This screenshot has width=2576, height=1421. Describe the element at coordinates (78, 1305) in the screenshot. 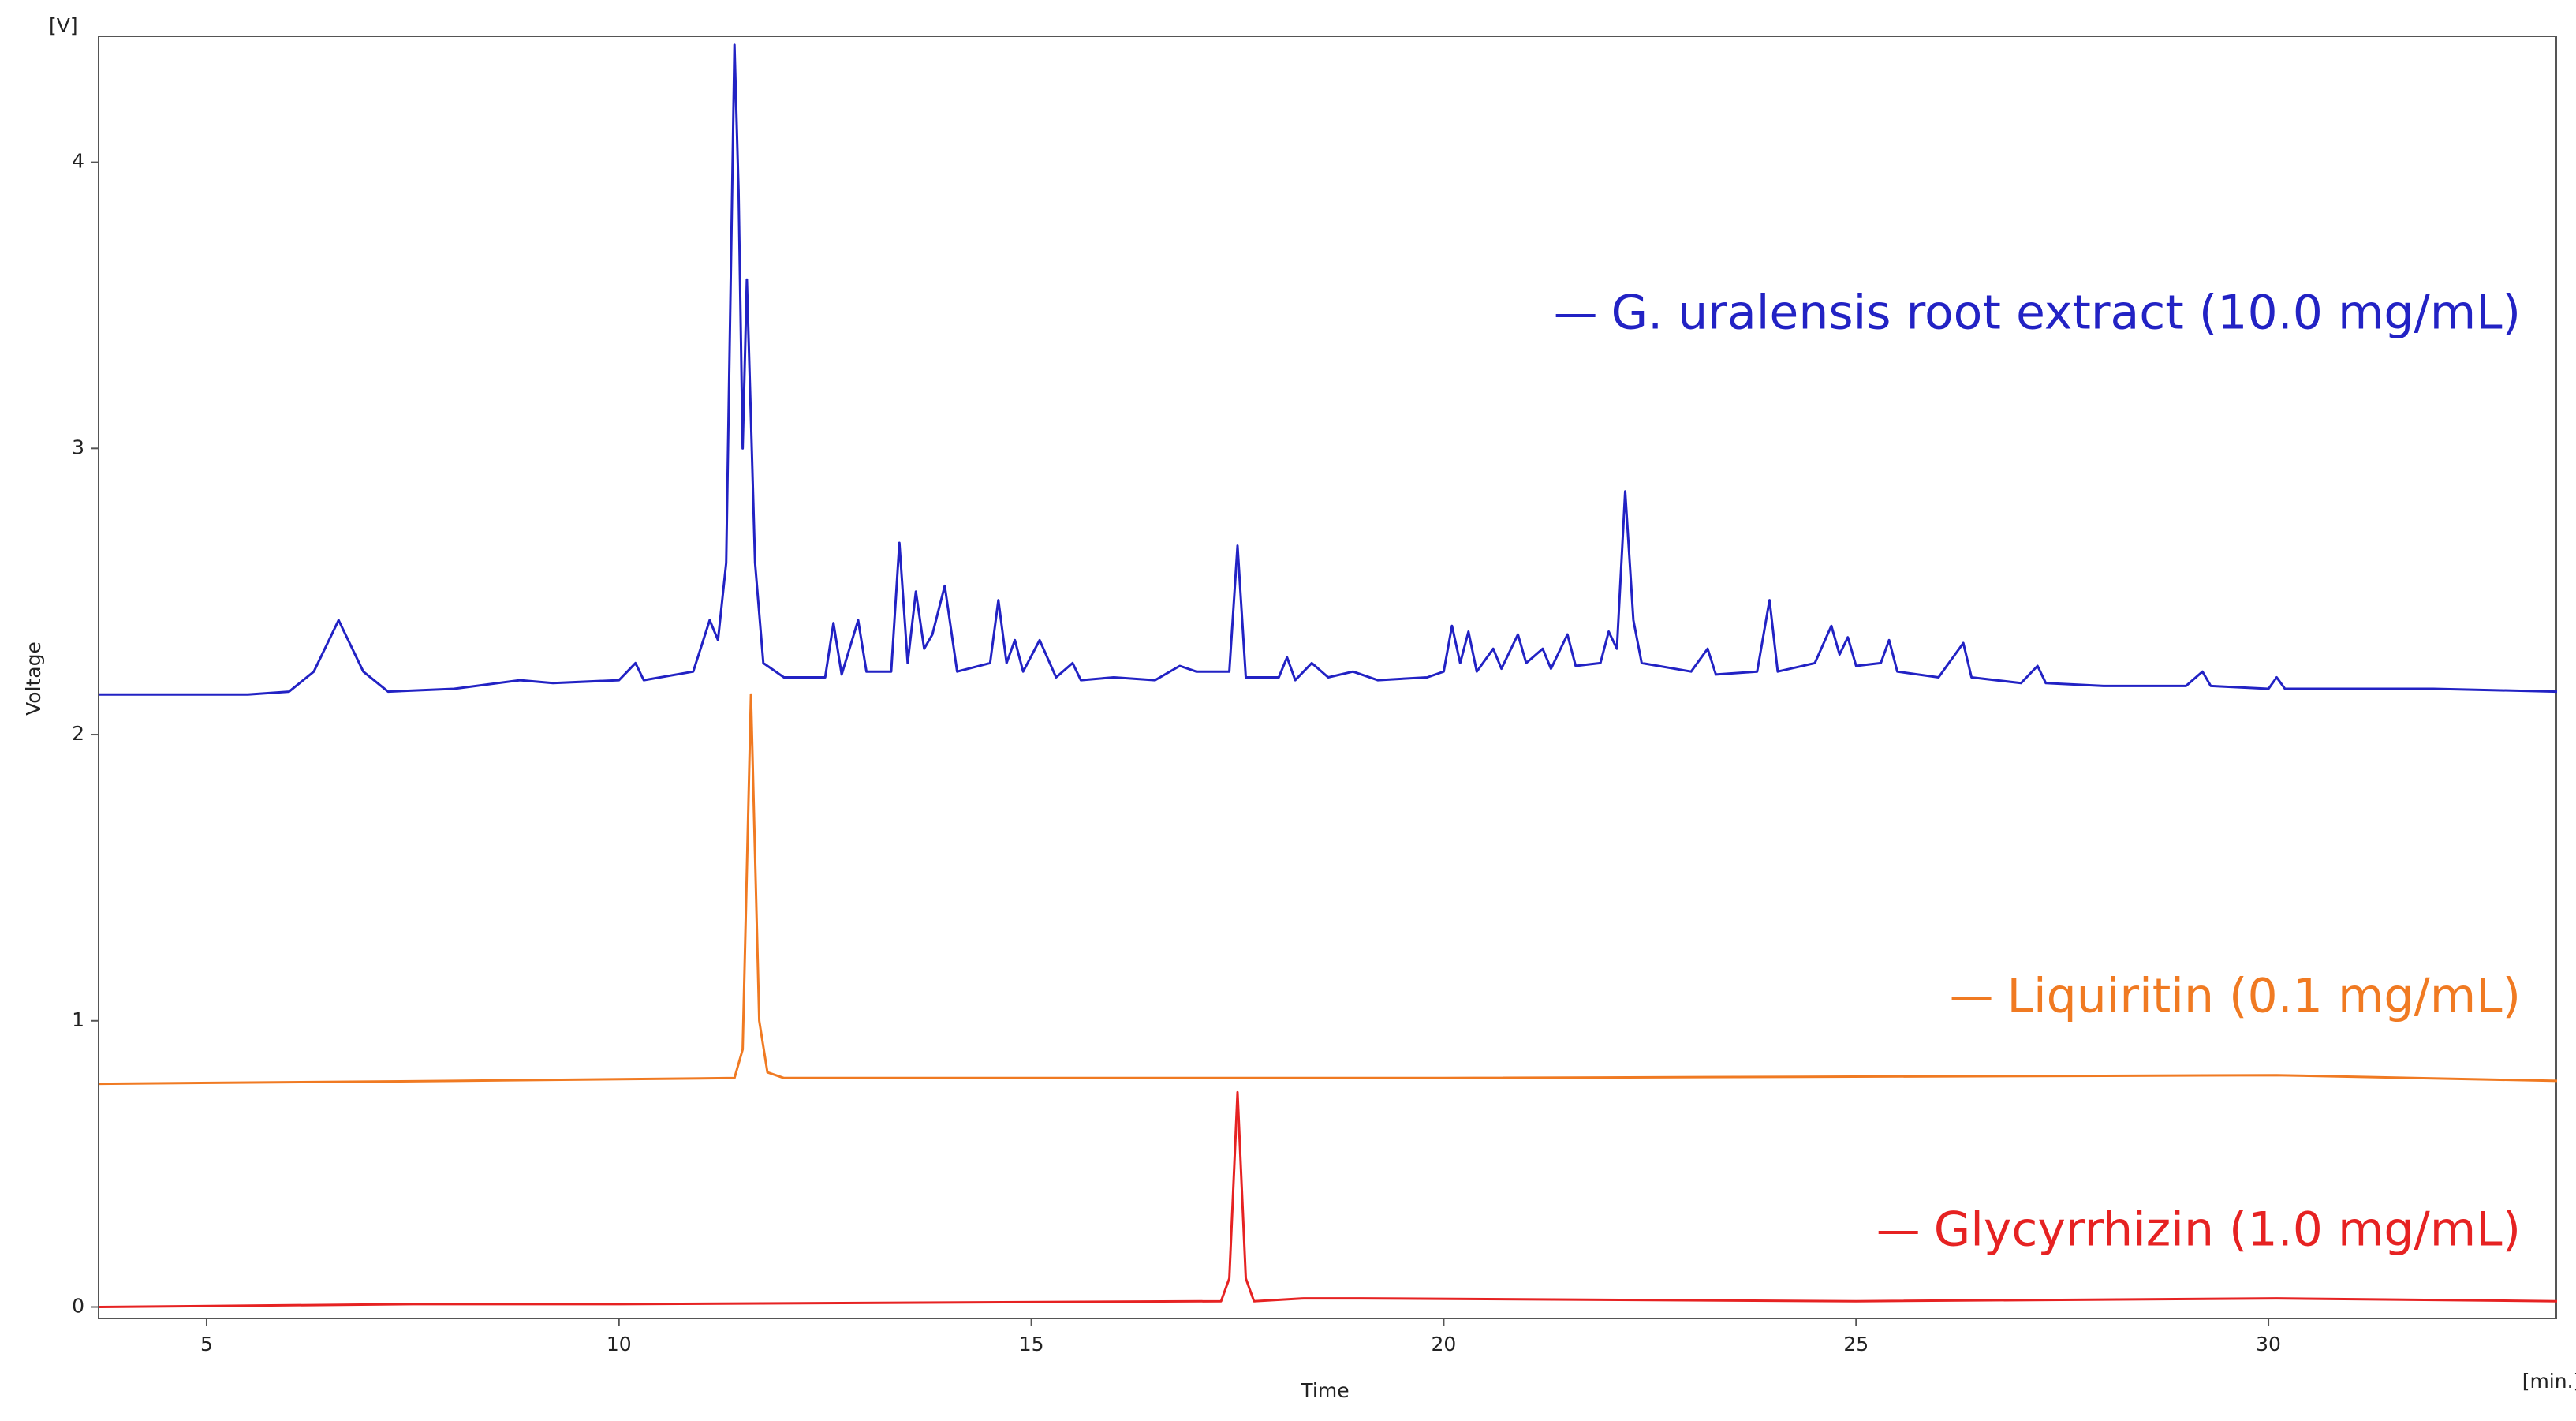

I see `y-tick-label: 0` at that location.